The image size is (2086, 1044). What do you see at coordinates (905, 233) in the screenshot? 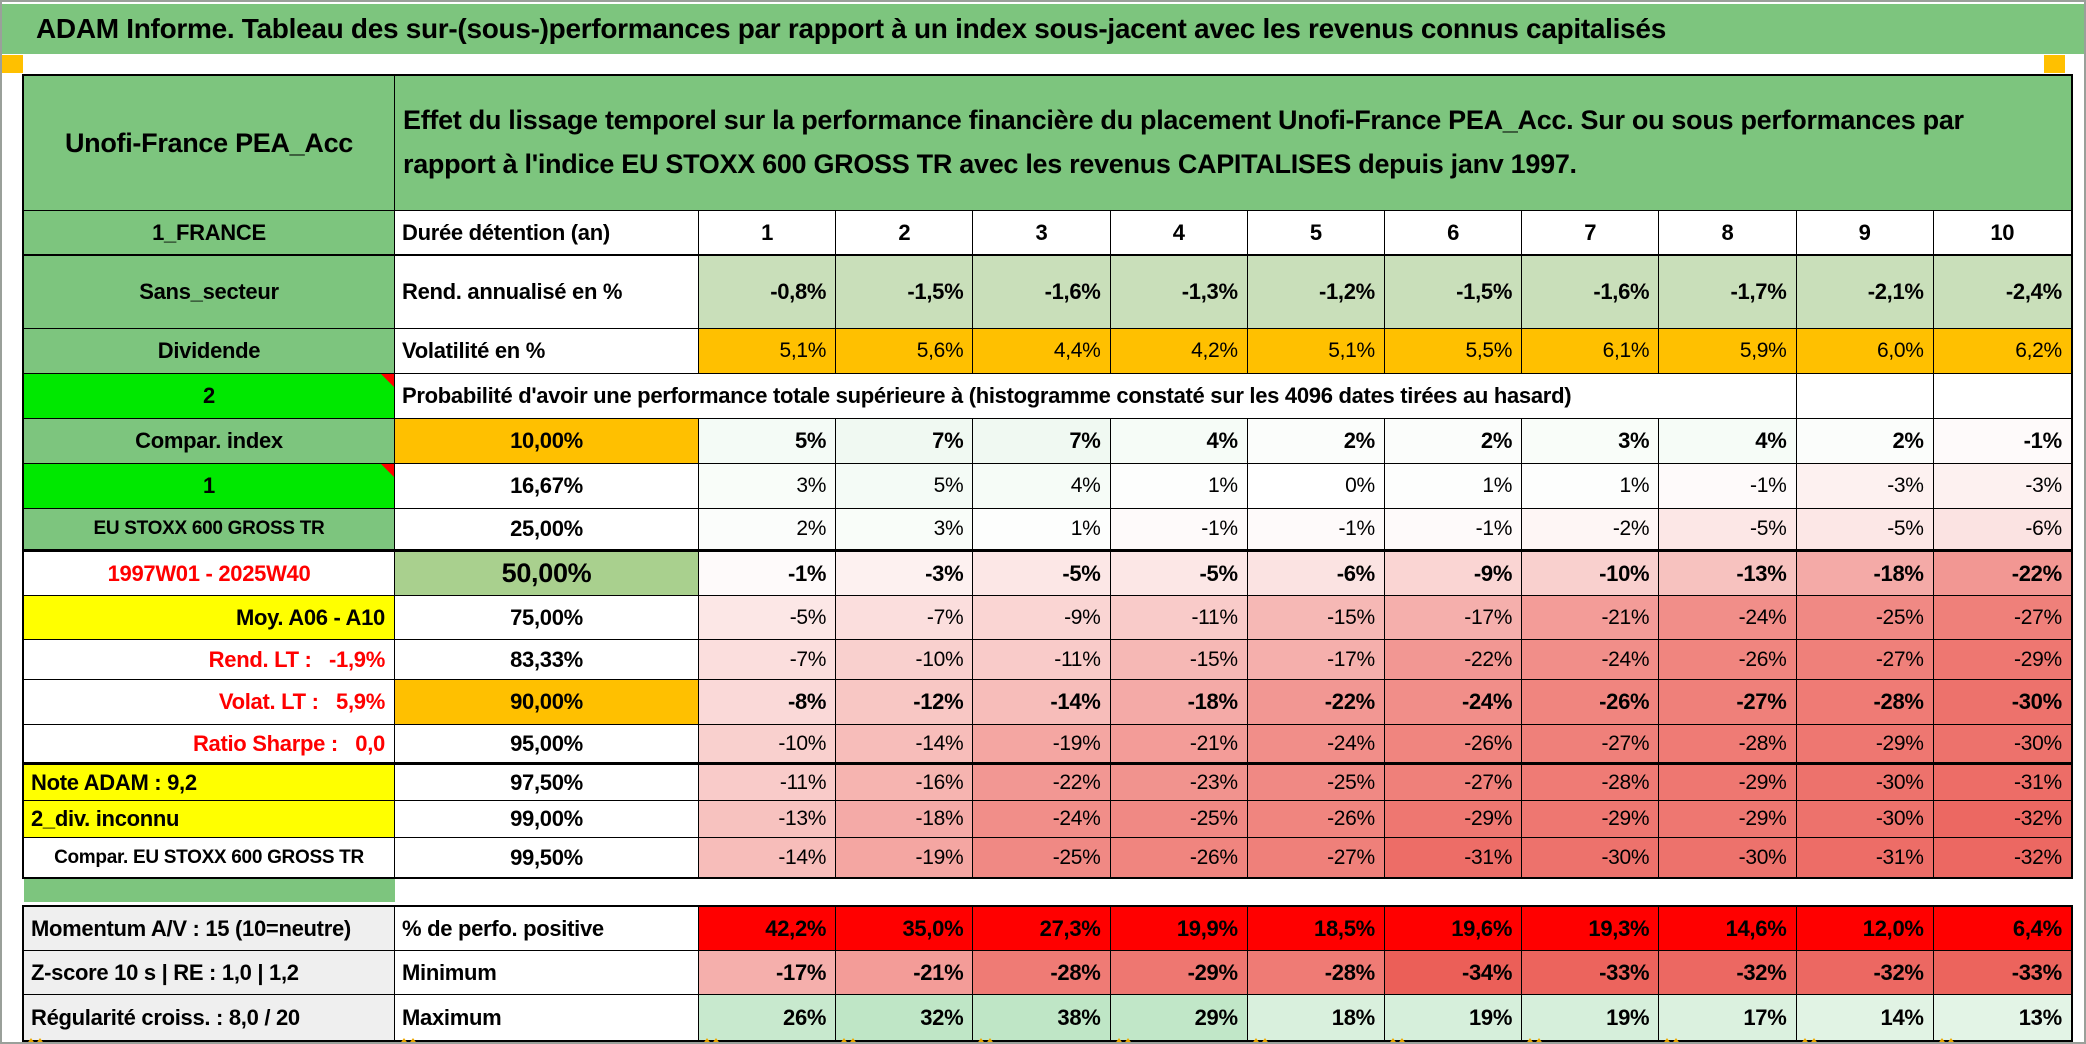
I see `duration-col-2: 2` at bounding box center [905, 233].